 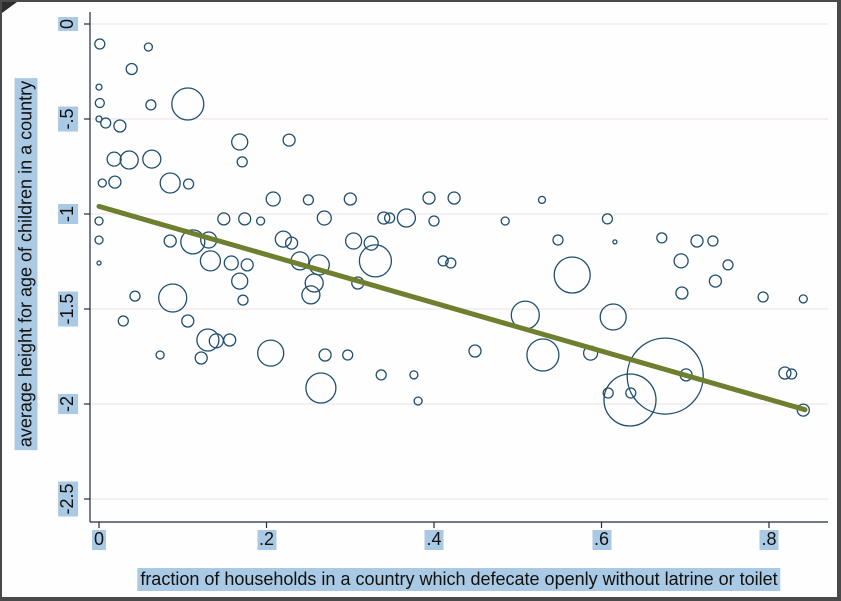 I want to click on x-axis-tick-label: .2, so click(x=266, y=539).